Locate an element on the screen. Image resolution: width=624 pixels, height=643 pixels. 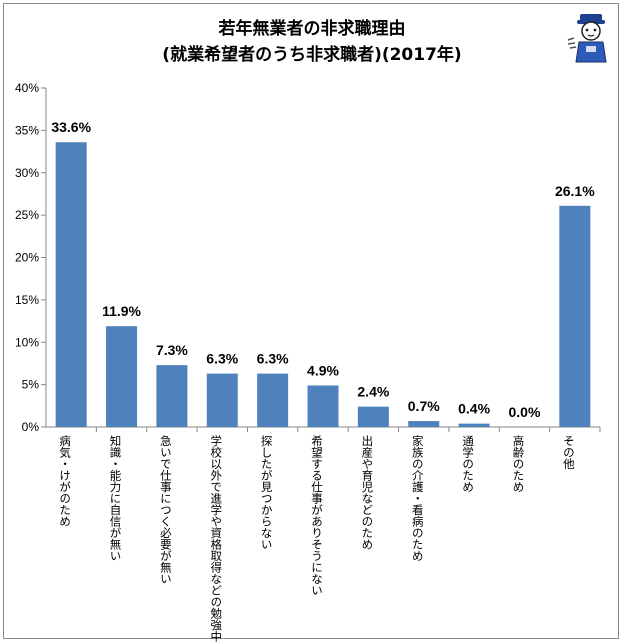
x-tick-label: 知識・能力に自信が無い is located at coordinates (116, 497).